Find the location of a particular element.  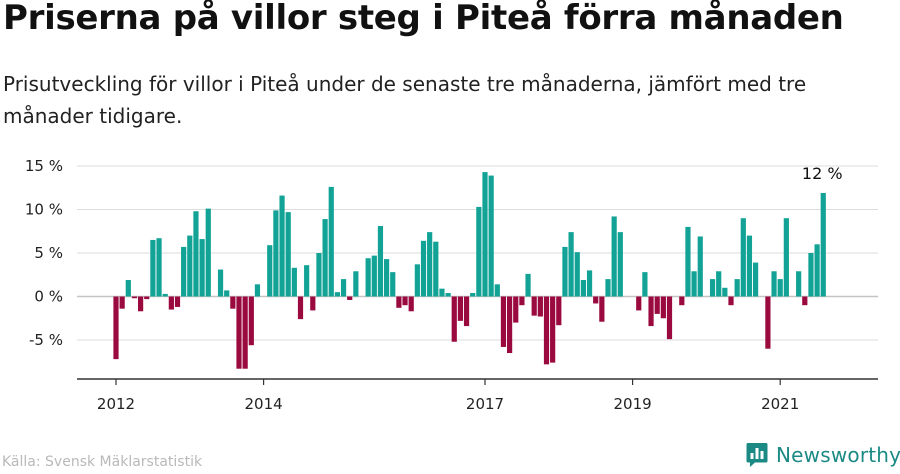

brand-logo: Newsworthy is located at coordinates (823, 455).